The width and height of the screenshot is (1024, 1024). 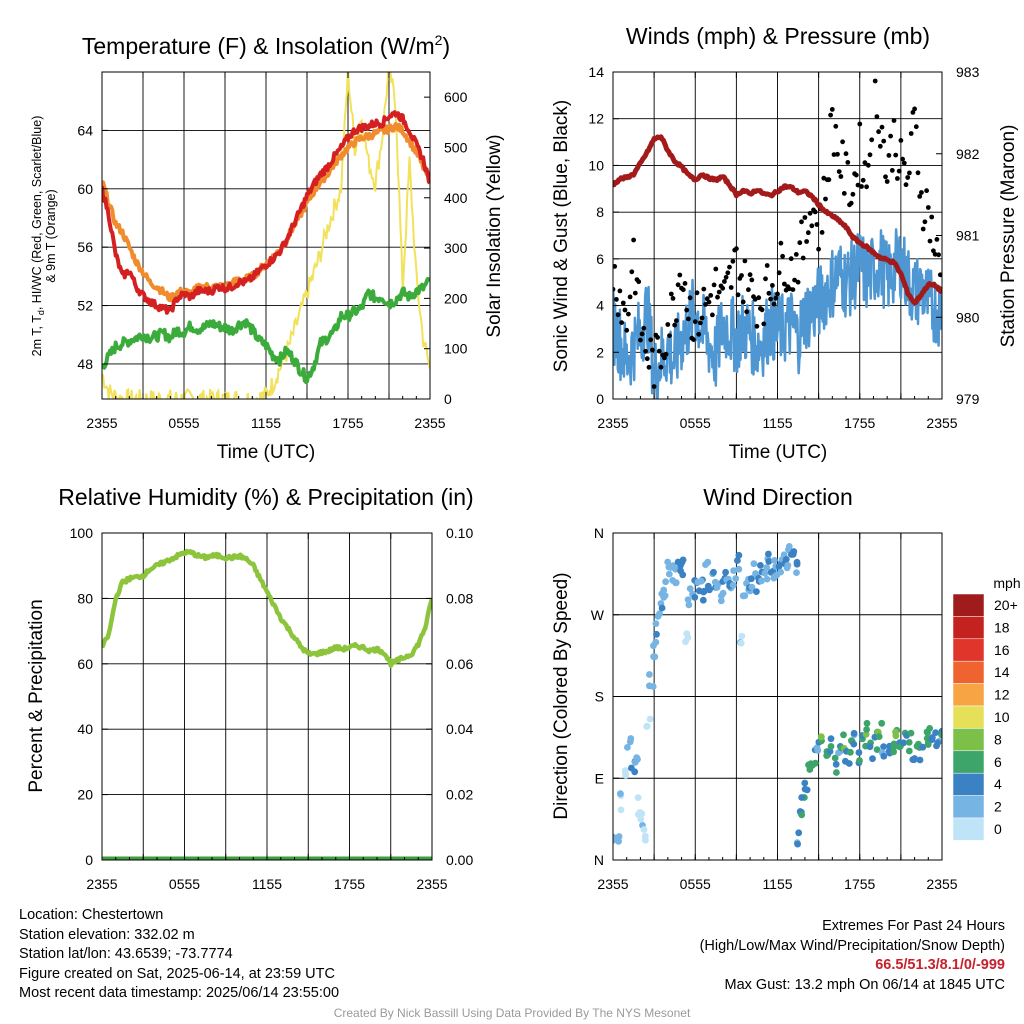 What do you see at coordinates (986, 708) in the screenshot?
I see `speed-legend: mph 20+ 18 16 14 12 10 8 6 4 2 0` at bounding box center [986, 708].